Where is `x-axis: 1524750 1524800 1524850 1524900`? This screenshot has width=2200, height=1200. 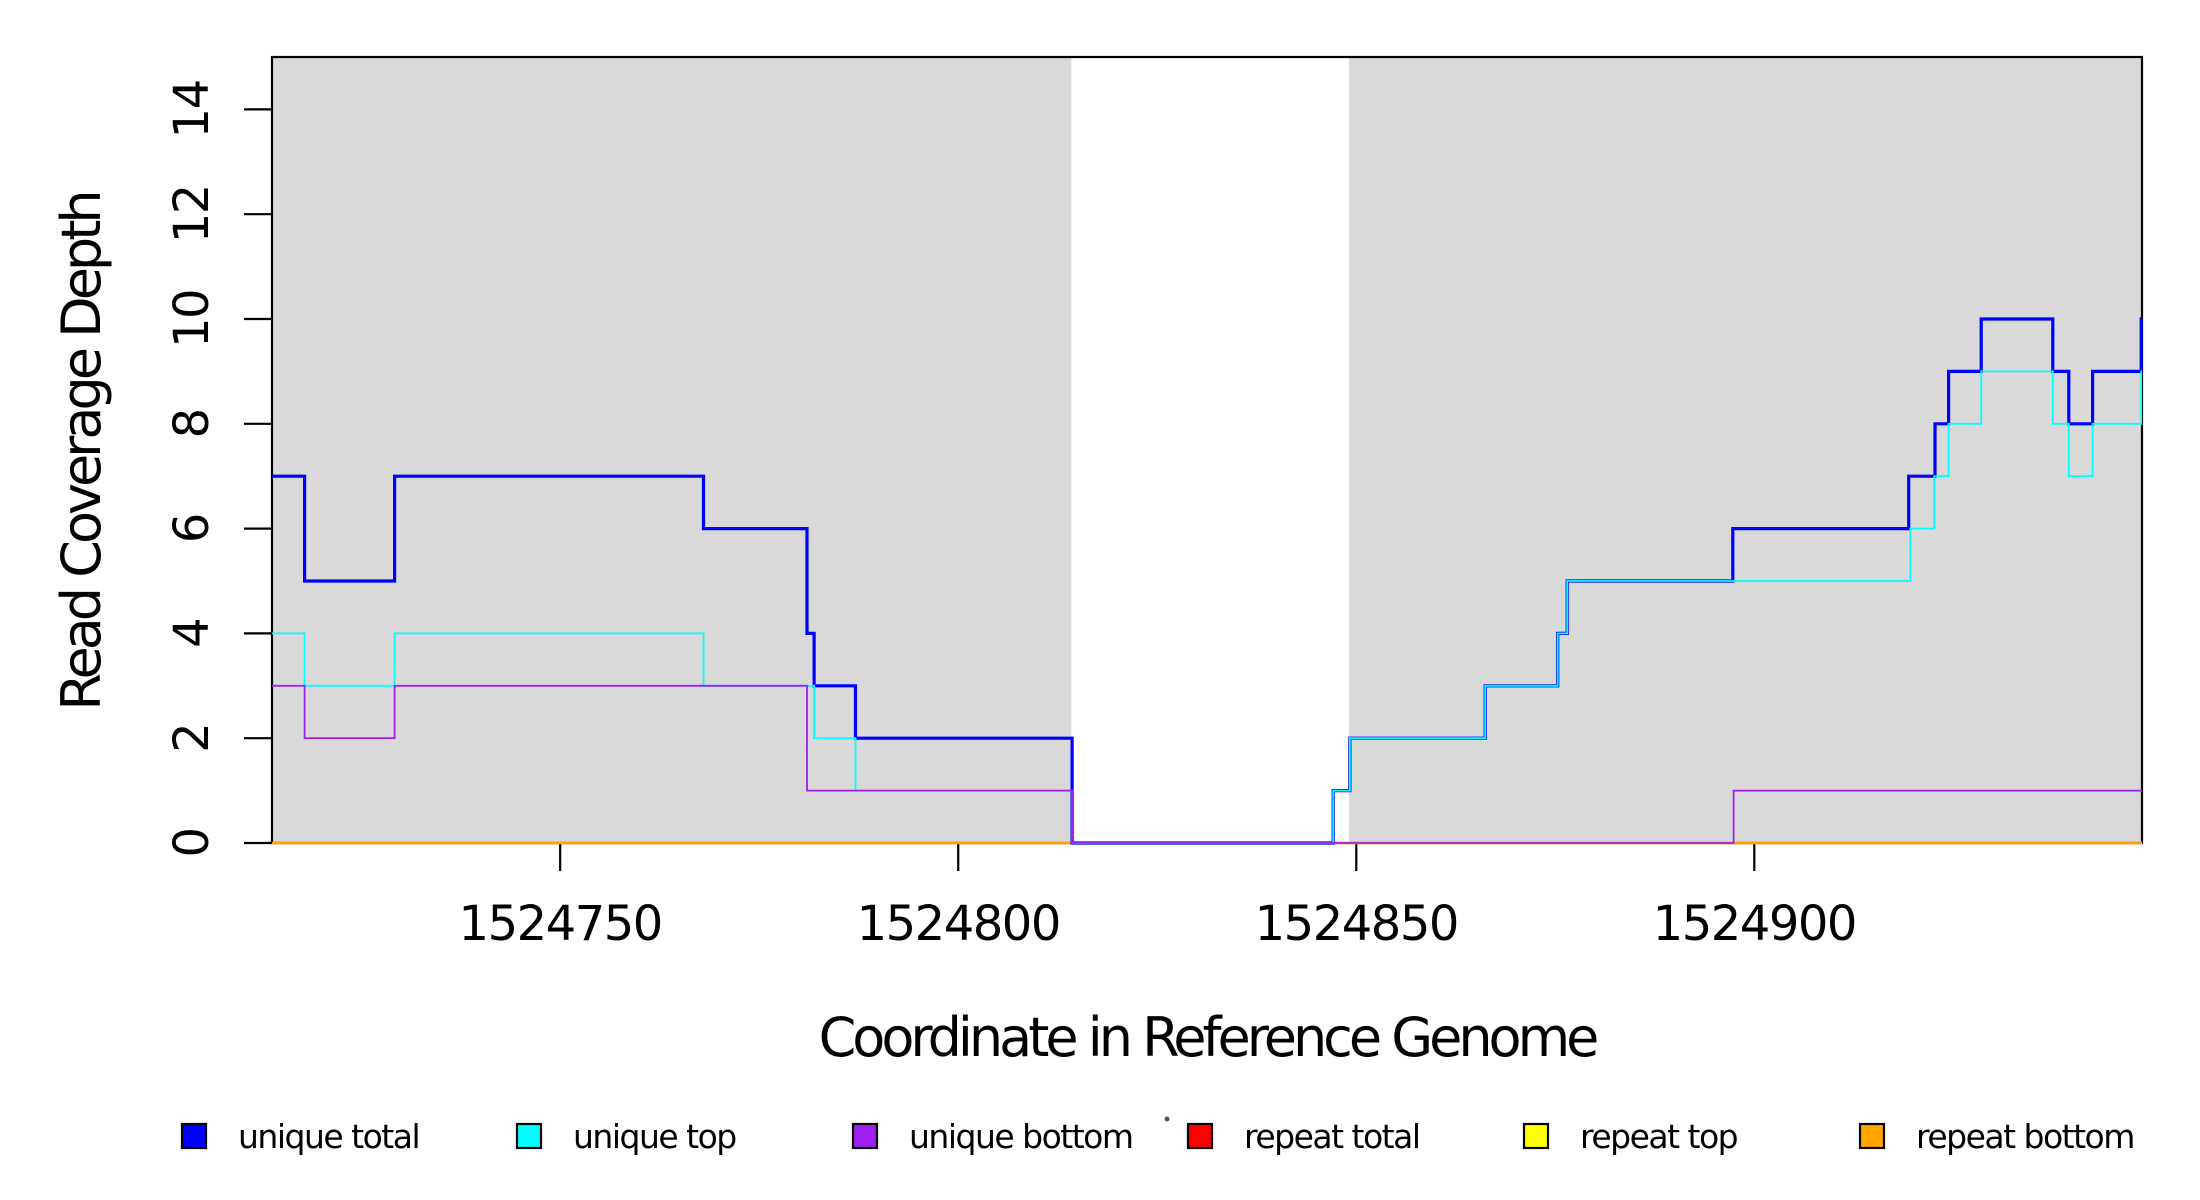 x-axis: 1524750 1524800 1524850 1524900 is located at coordinates (1158, 897).